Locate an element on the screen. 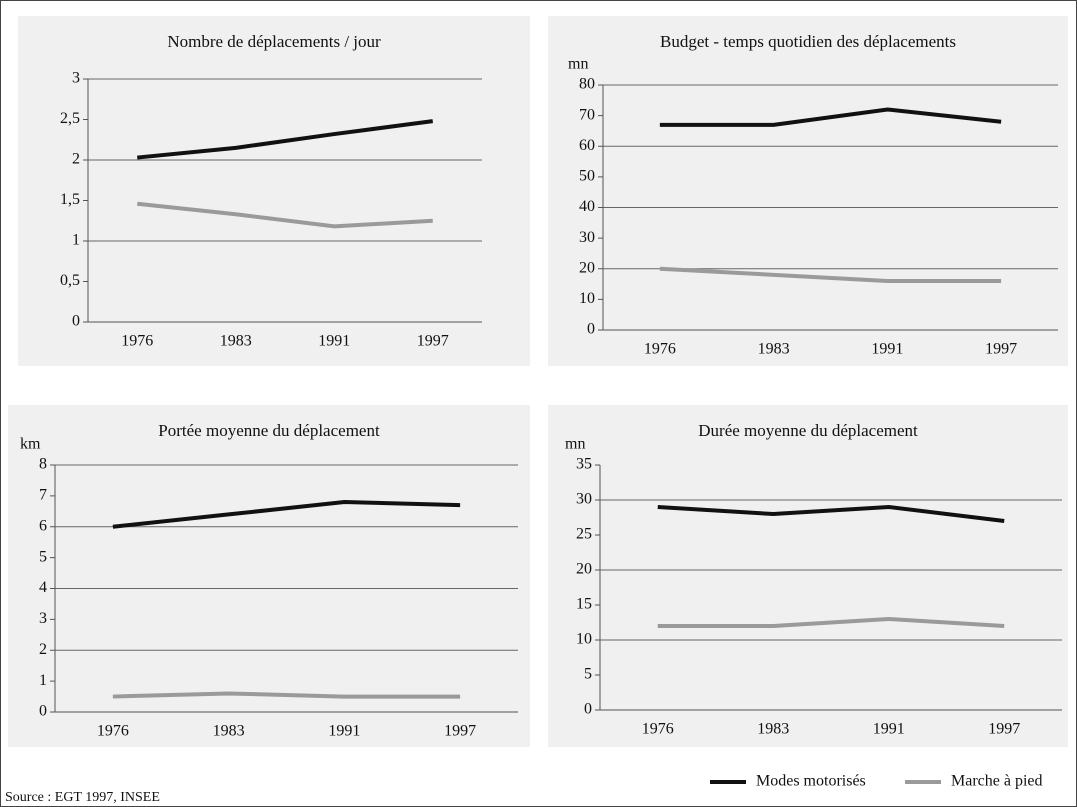 The height and width of the screenshot is (807, 1077). chart-title: Portée moyenne du déplacement is located at coordinates (269, 430).